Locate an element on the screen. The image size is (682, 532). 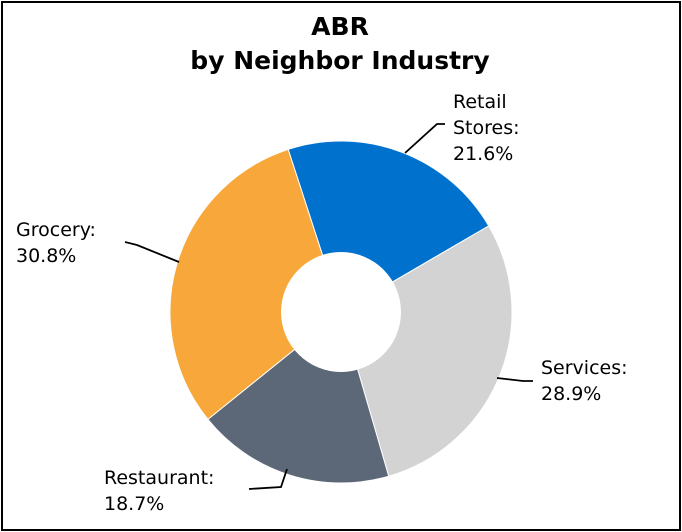
leader-line-restaurant is located at coordinates (268, 479).